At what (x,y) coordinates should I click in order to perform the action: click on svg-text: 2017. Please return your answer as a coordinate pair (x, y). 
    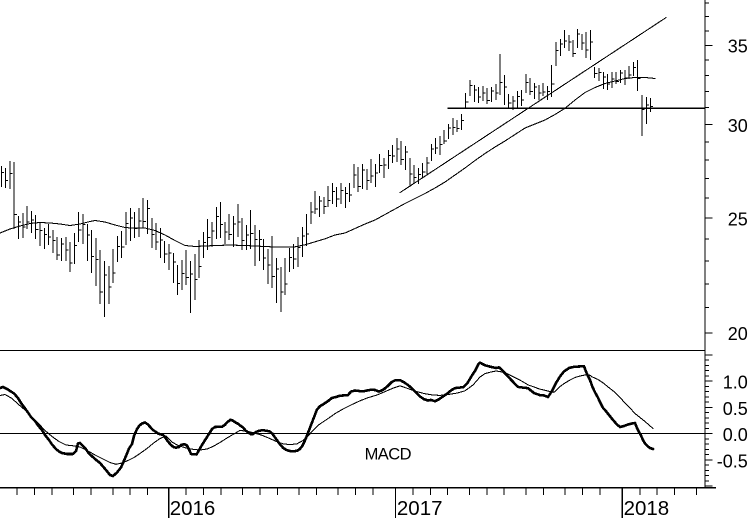
    Looking at the image, I should click on (420, 507).